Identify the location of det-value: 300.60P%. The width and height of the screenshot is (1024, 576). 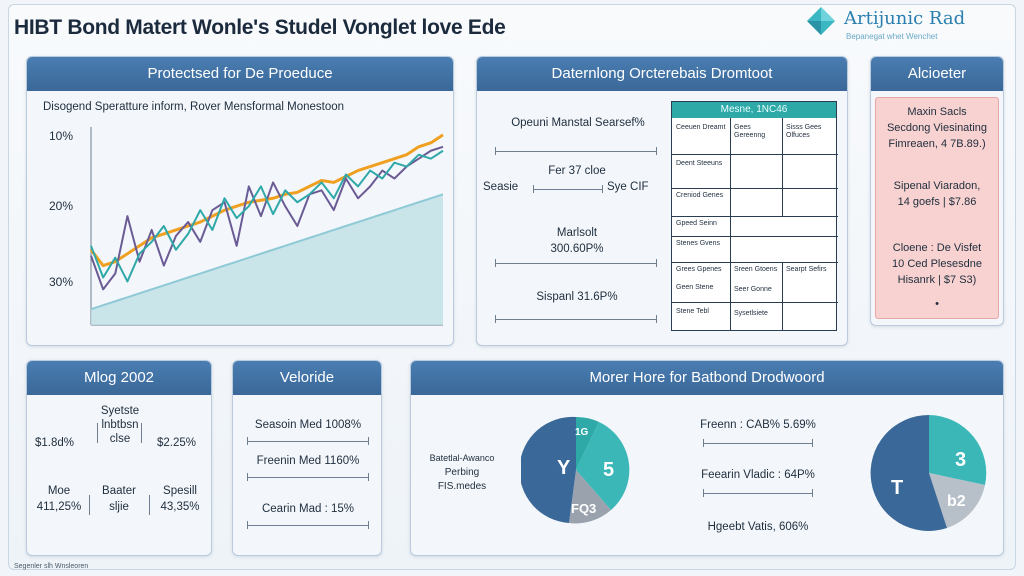
(577, 249).